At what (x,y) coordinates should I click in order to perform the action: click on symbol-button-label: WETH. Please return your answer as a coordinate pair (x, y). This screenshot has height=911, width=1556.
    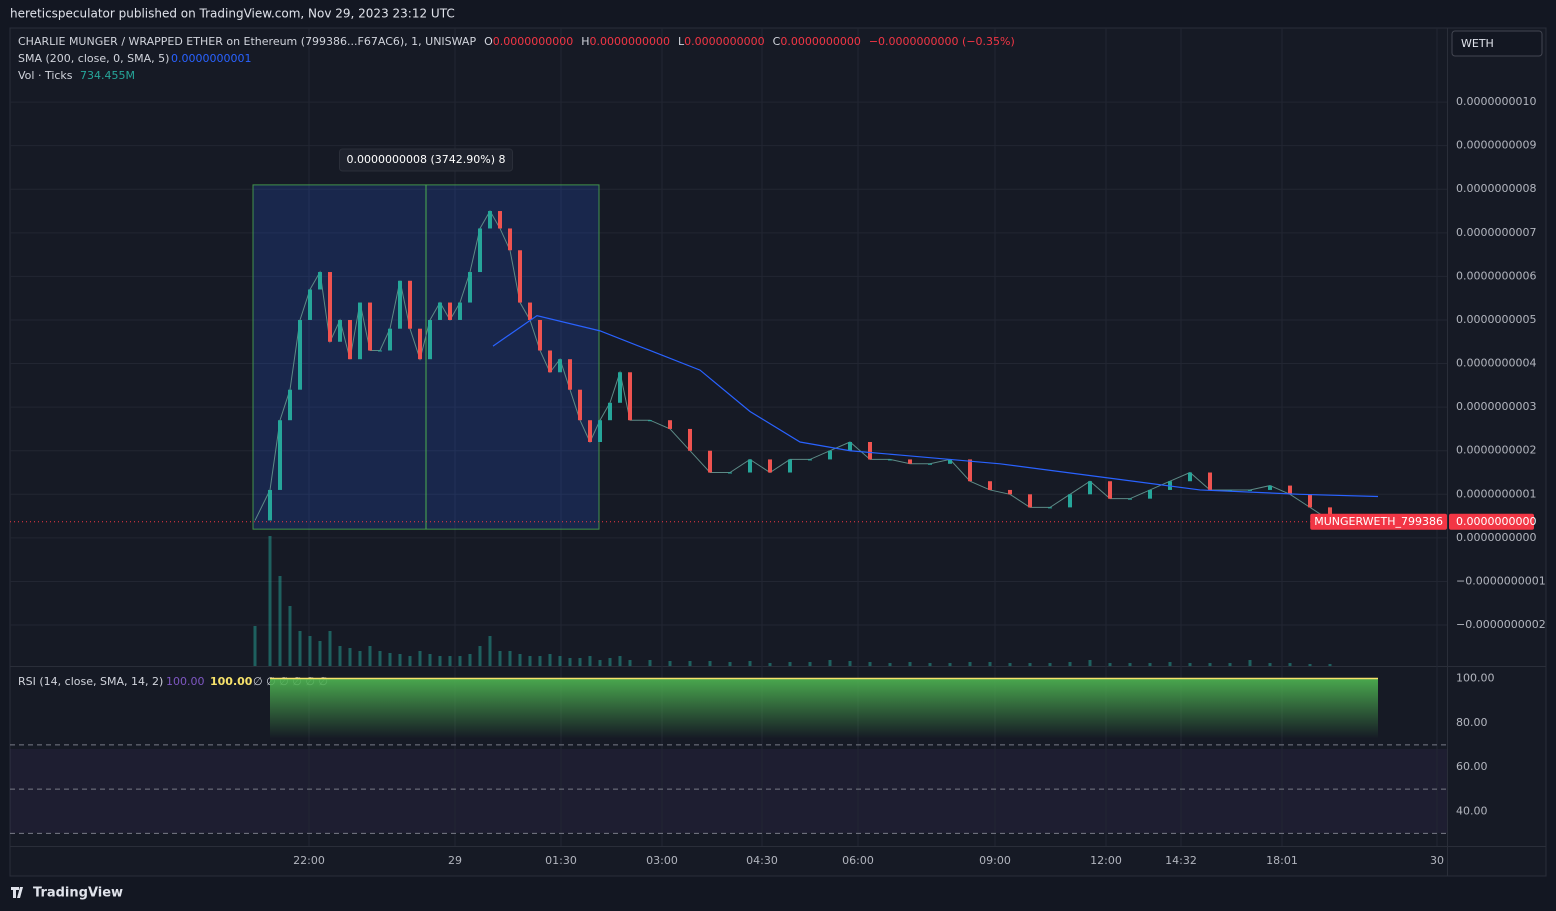
    Looking at the image, I should click on (1477, 43).